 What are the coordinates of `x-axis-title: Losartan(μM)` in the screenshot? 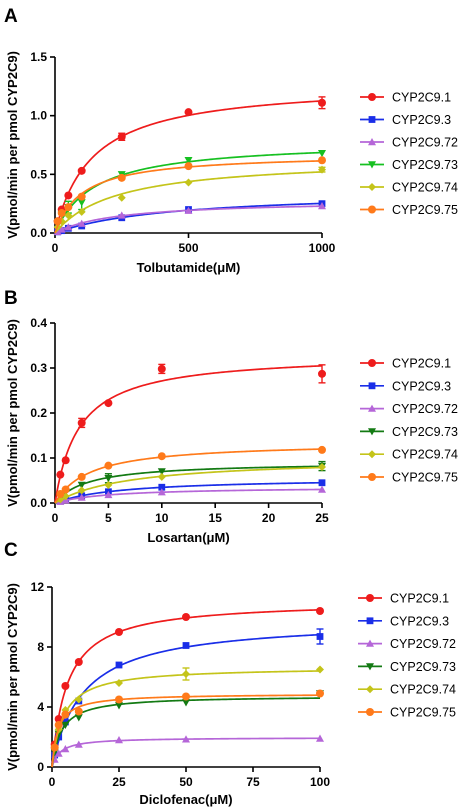 It's located at (188, 537).